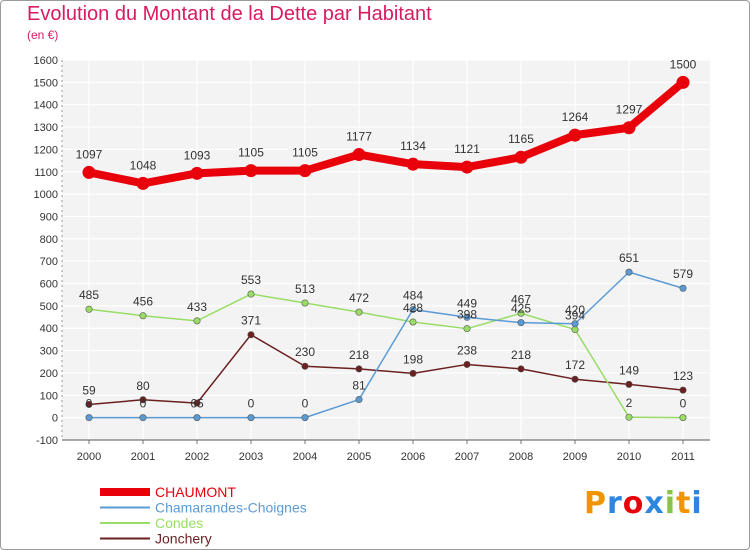 This screenshot has width=750, height=550. Describe the element at coordinates (46, 173) in the screenshot. I see `y-tick-label: 1100` at that location.